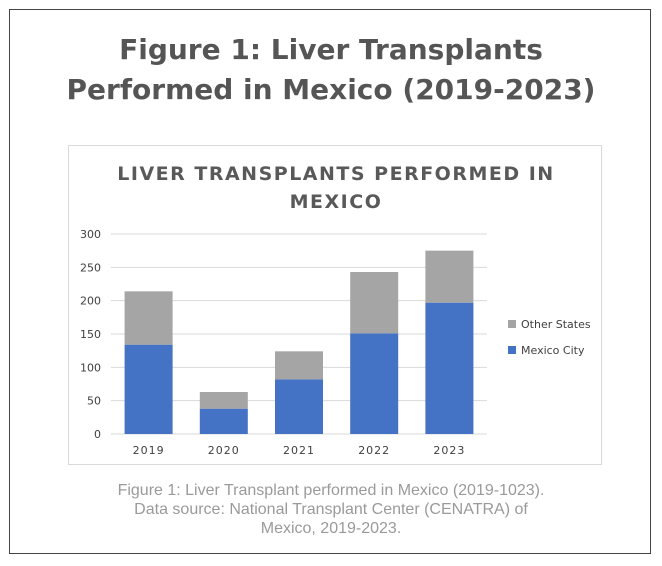 The height and width of the screenshot is (566, 662). I want to click on y-tick-label: 200, so click(90, 301).